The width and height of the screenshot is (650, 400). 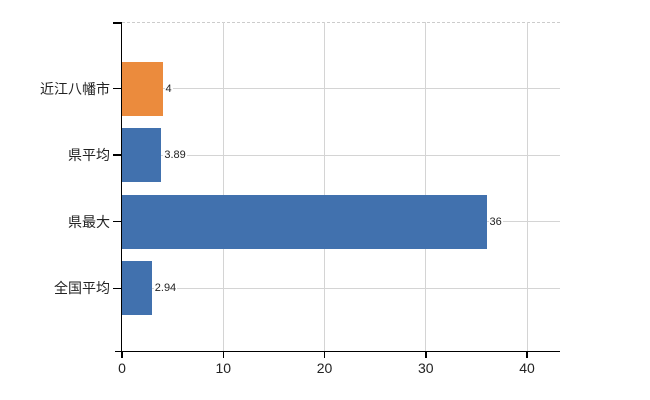 I want to click on category-label-3: 全国平均, so click(x=82, y=288).